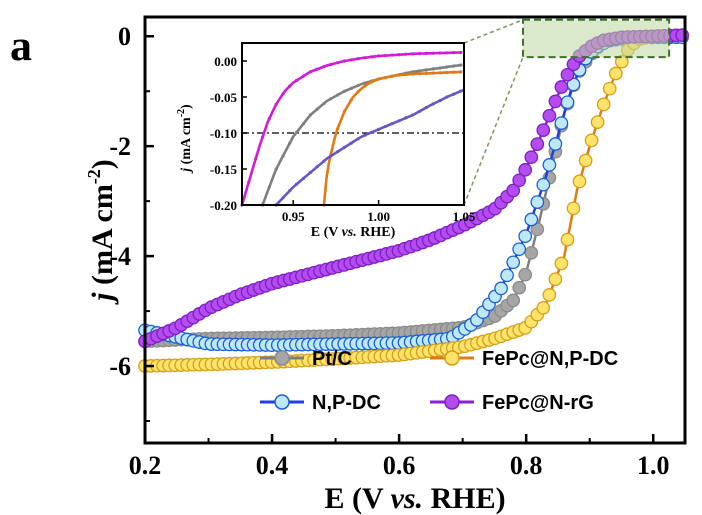 The image size is (702, 515). Describe the element at coordinates (332, 359) in the screenshot. I see `legend-label-pt-c: Pt/C` at that location.